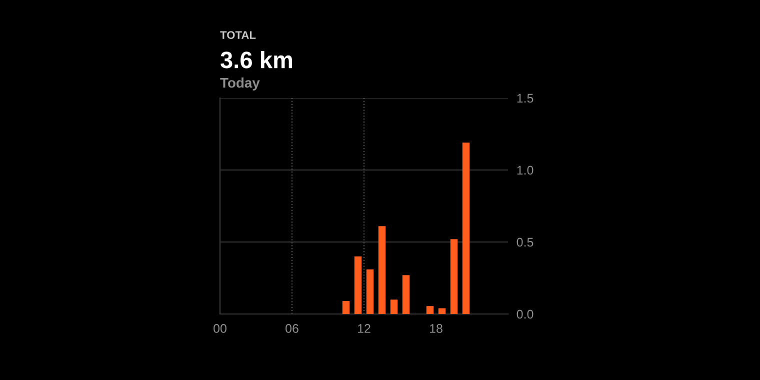  I want to click on x-tick-label: 06, so click(292, 328).